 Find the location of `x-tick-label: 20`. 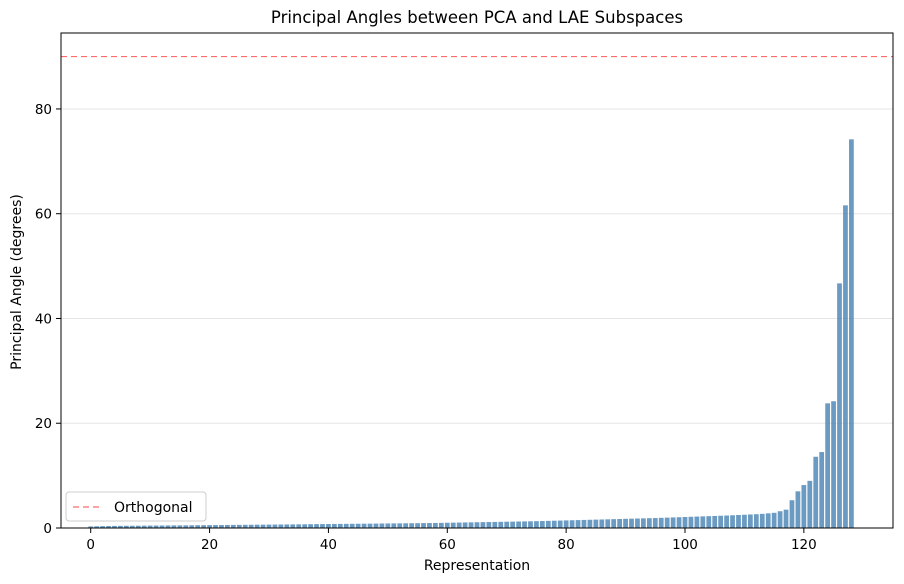

x-tick-label: 20 is located at coordinates (209, 545).